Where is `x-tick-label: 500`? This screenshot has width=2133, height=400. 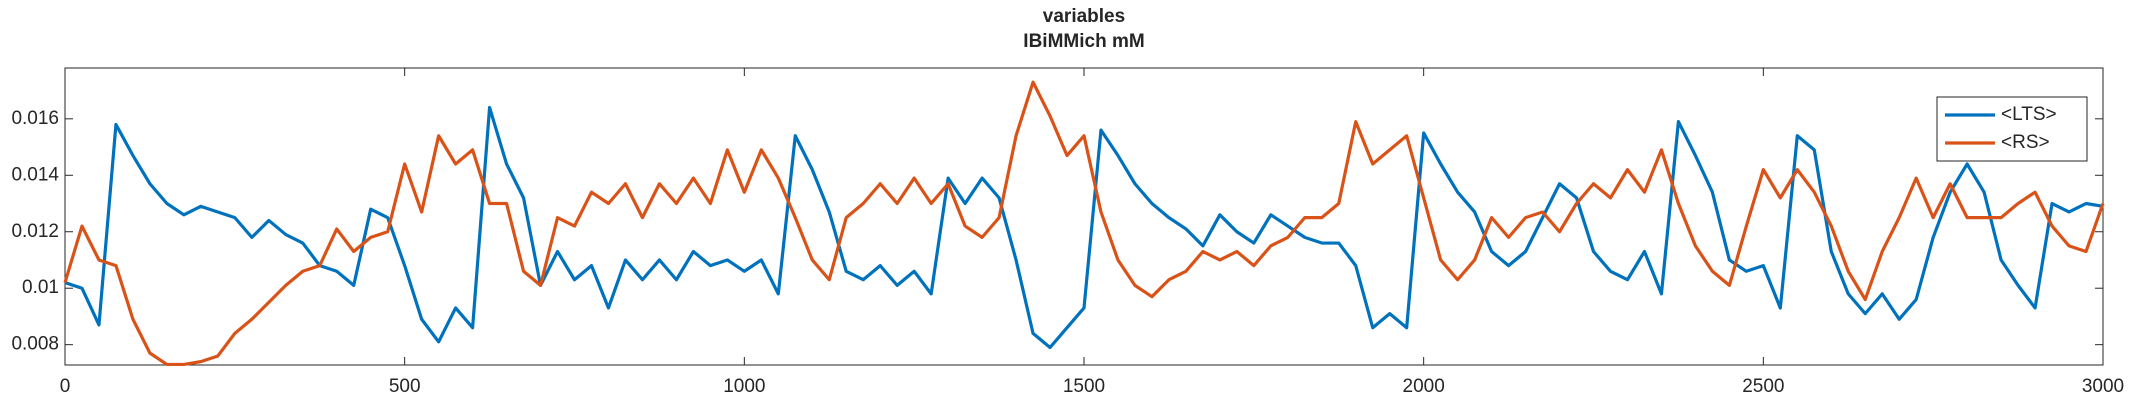 x-tick-label: 500 is located at coordinates (405, 386).